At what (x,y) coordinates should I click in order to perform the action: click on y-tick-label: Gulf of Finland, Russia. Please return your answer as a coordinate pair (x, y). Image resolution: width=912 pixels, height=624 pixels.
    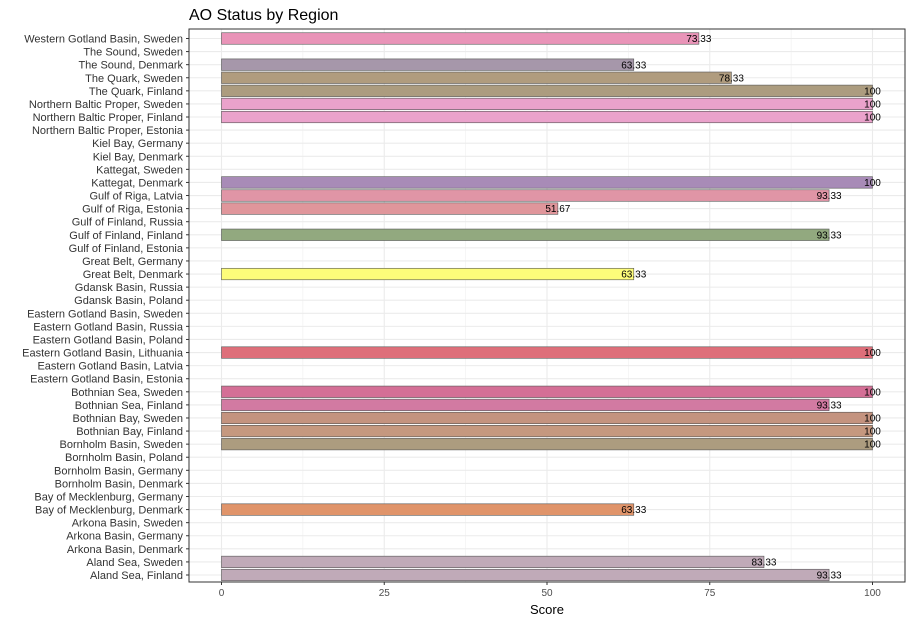
    Looking at the image, I should click on (128, 223).